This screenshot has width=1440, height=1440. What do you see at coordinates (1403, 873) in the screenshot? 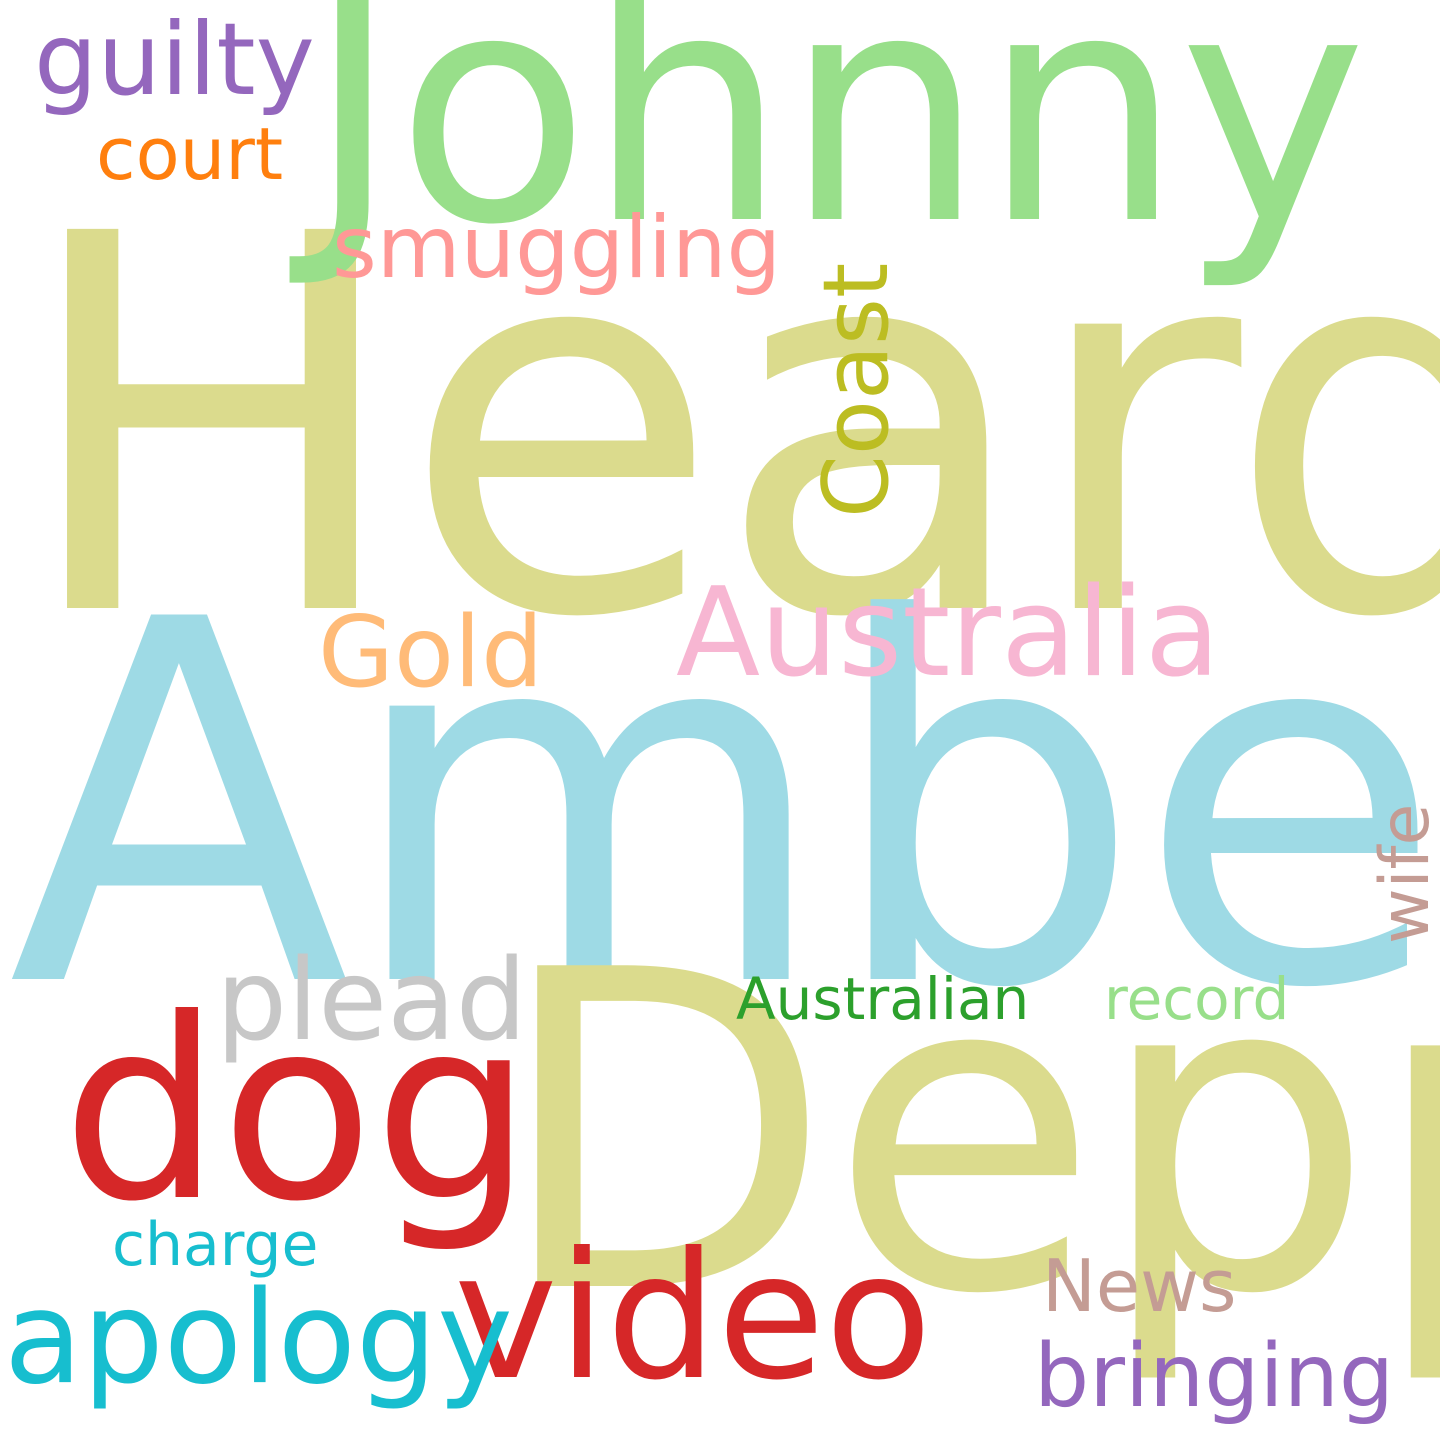
I see `word-wife: wife` at bounding box center [1403, 873].